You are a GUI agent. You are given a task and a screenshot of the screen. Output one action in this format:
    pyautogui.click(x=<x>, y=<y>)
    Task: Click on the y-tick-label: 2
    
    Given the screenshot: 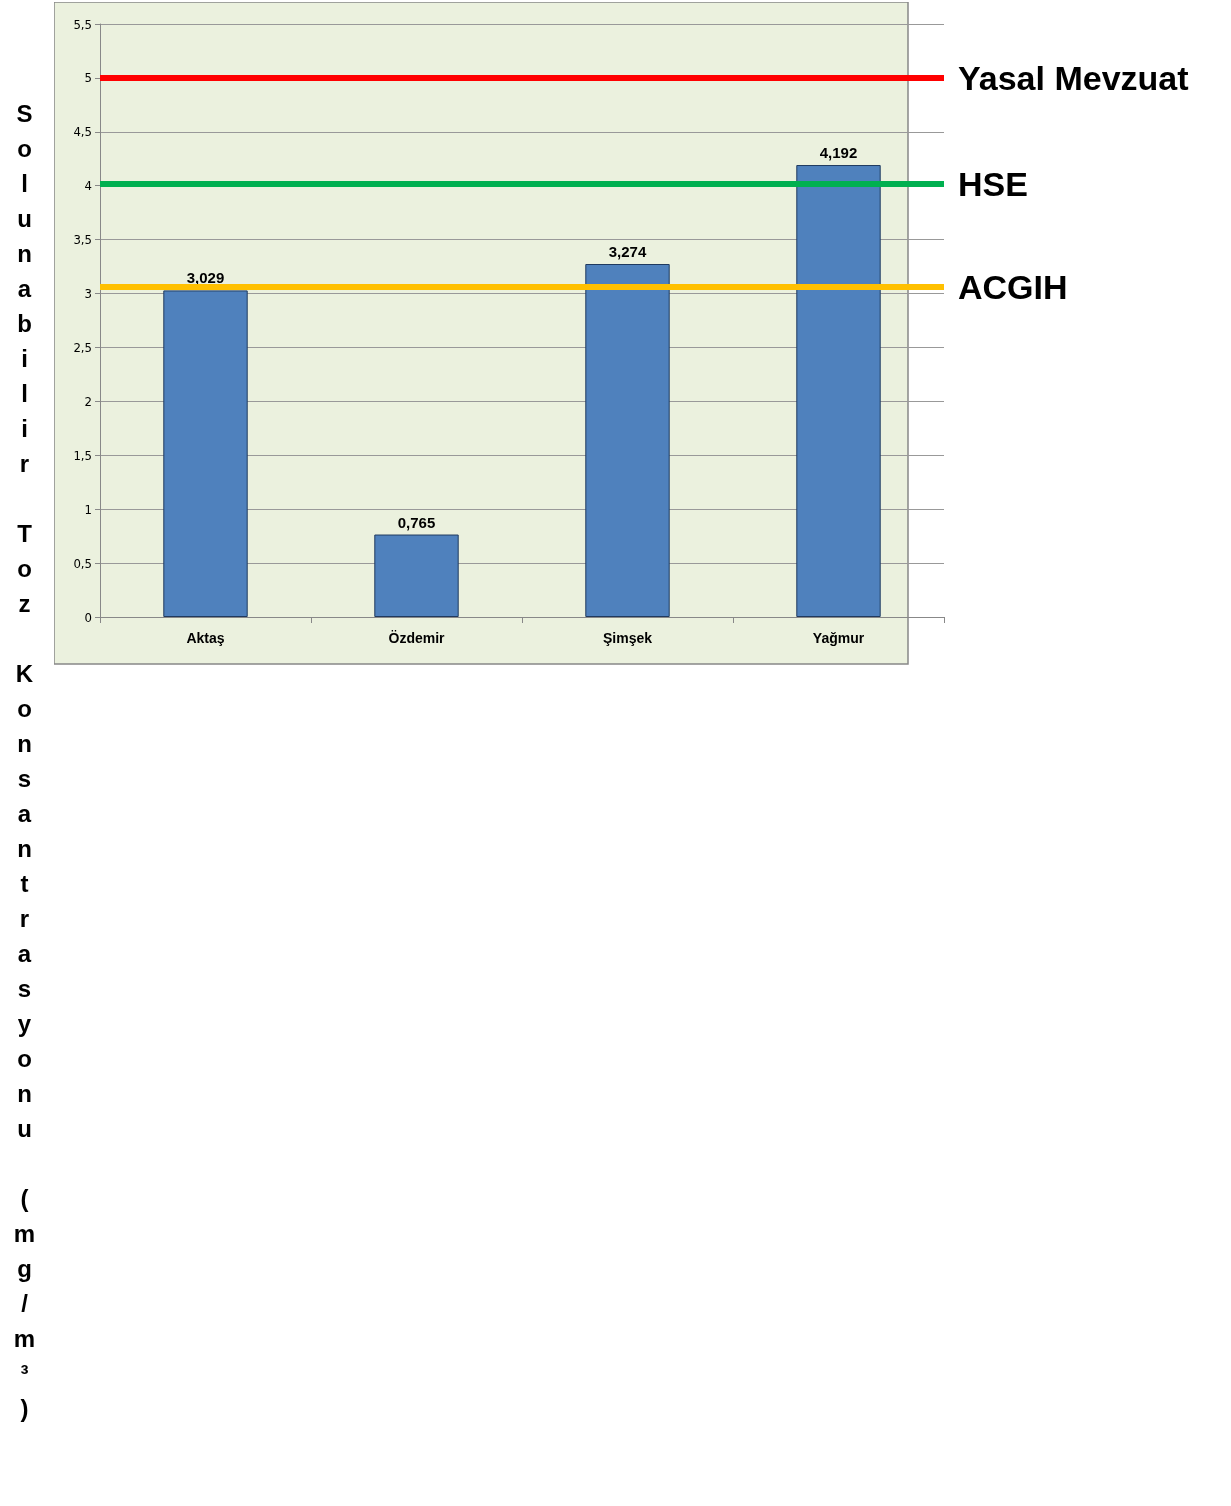 What is the action you would take?
    pyautogui.click(x=88, y=401)
    